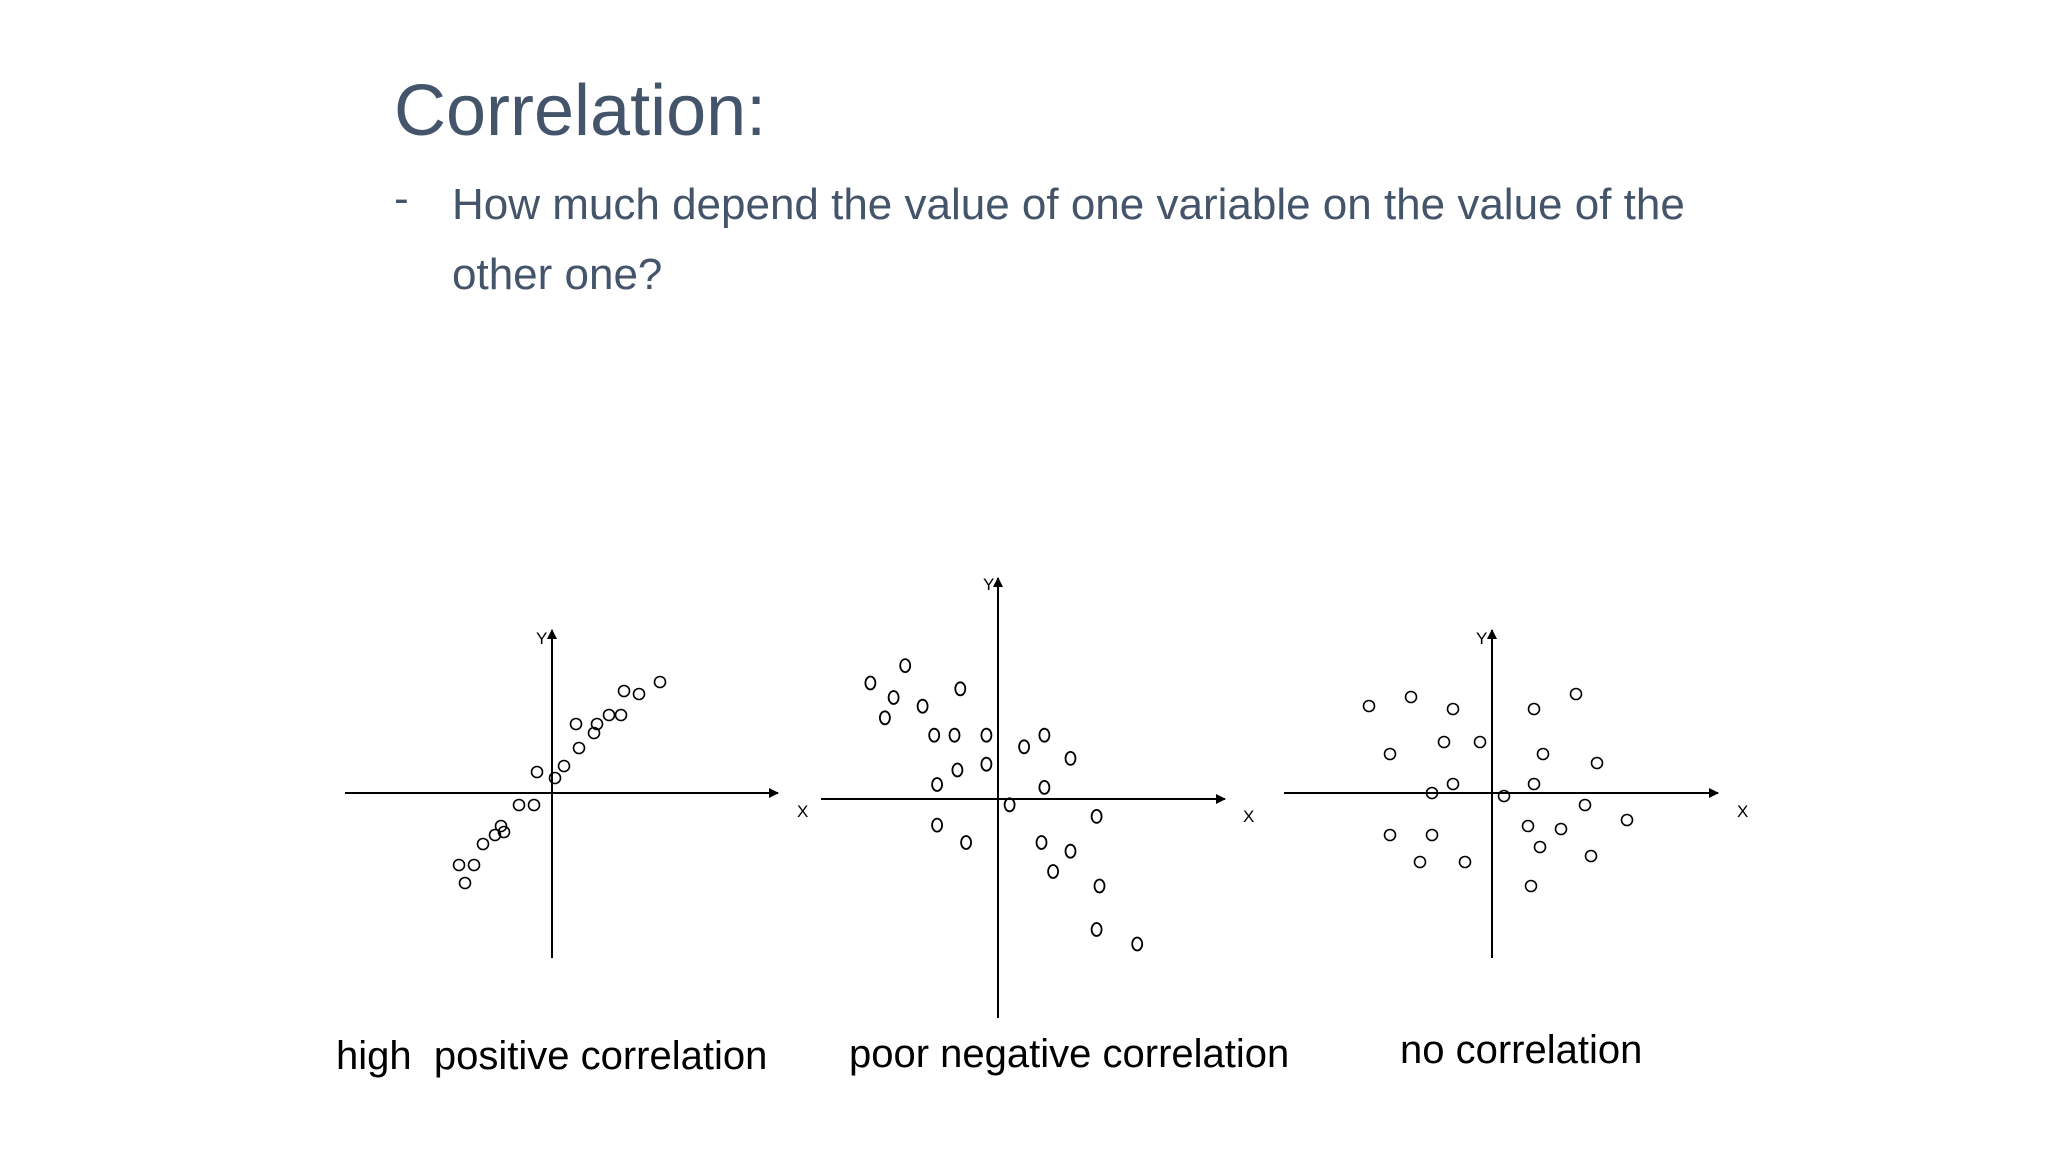  What do you see at coordinates (576, 793) in the screenshot?
I see `scatter-plot-positive: XY` at bounding box center [576, 793].